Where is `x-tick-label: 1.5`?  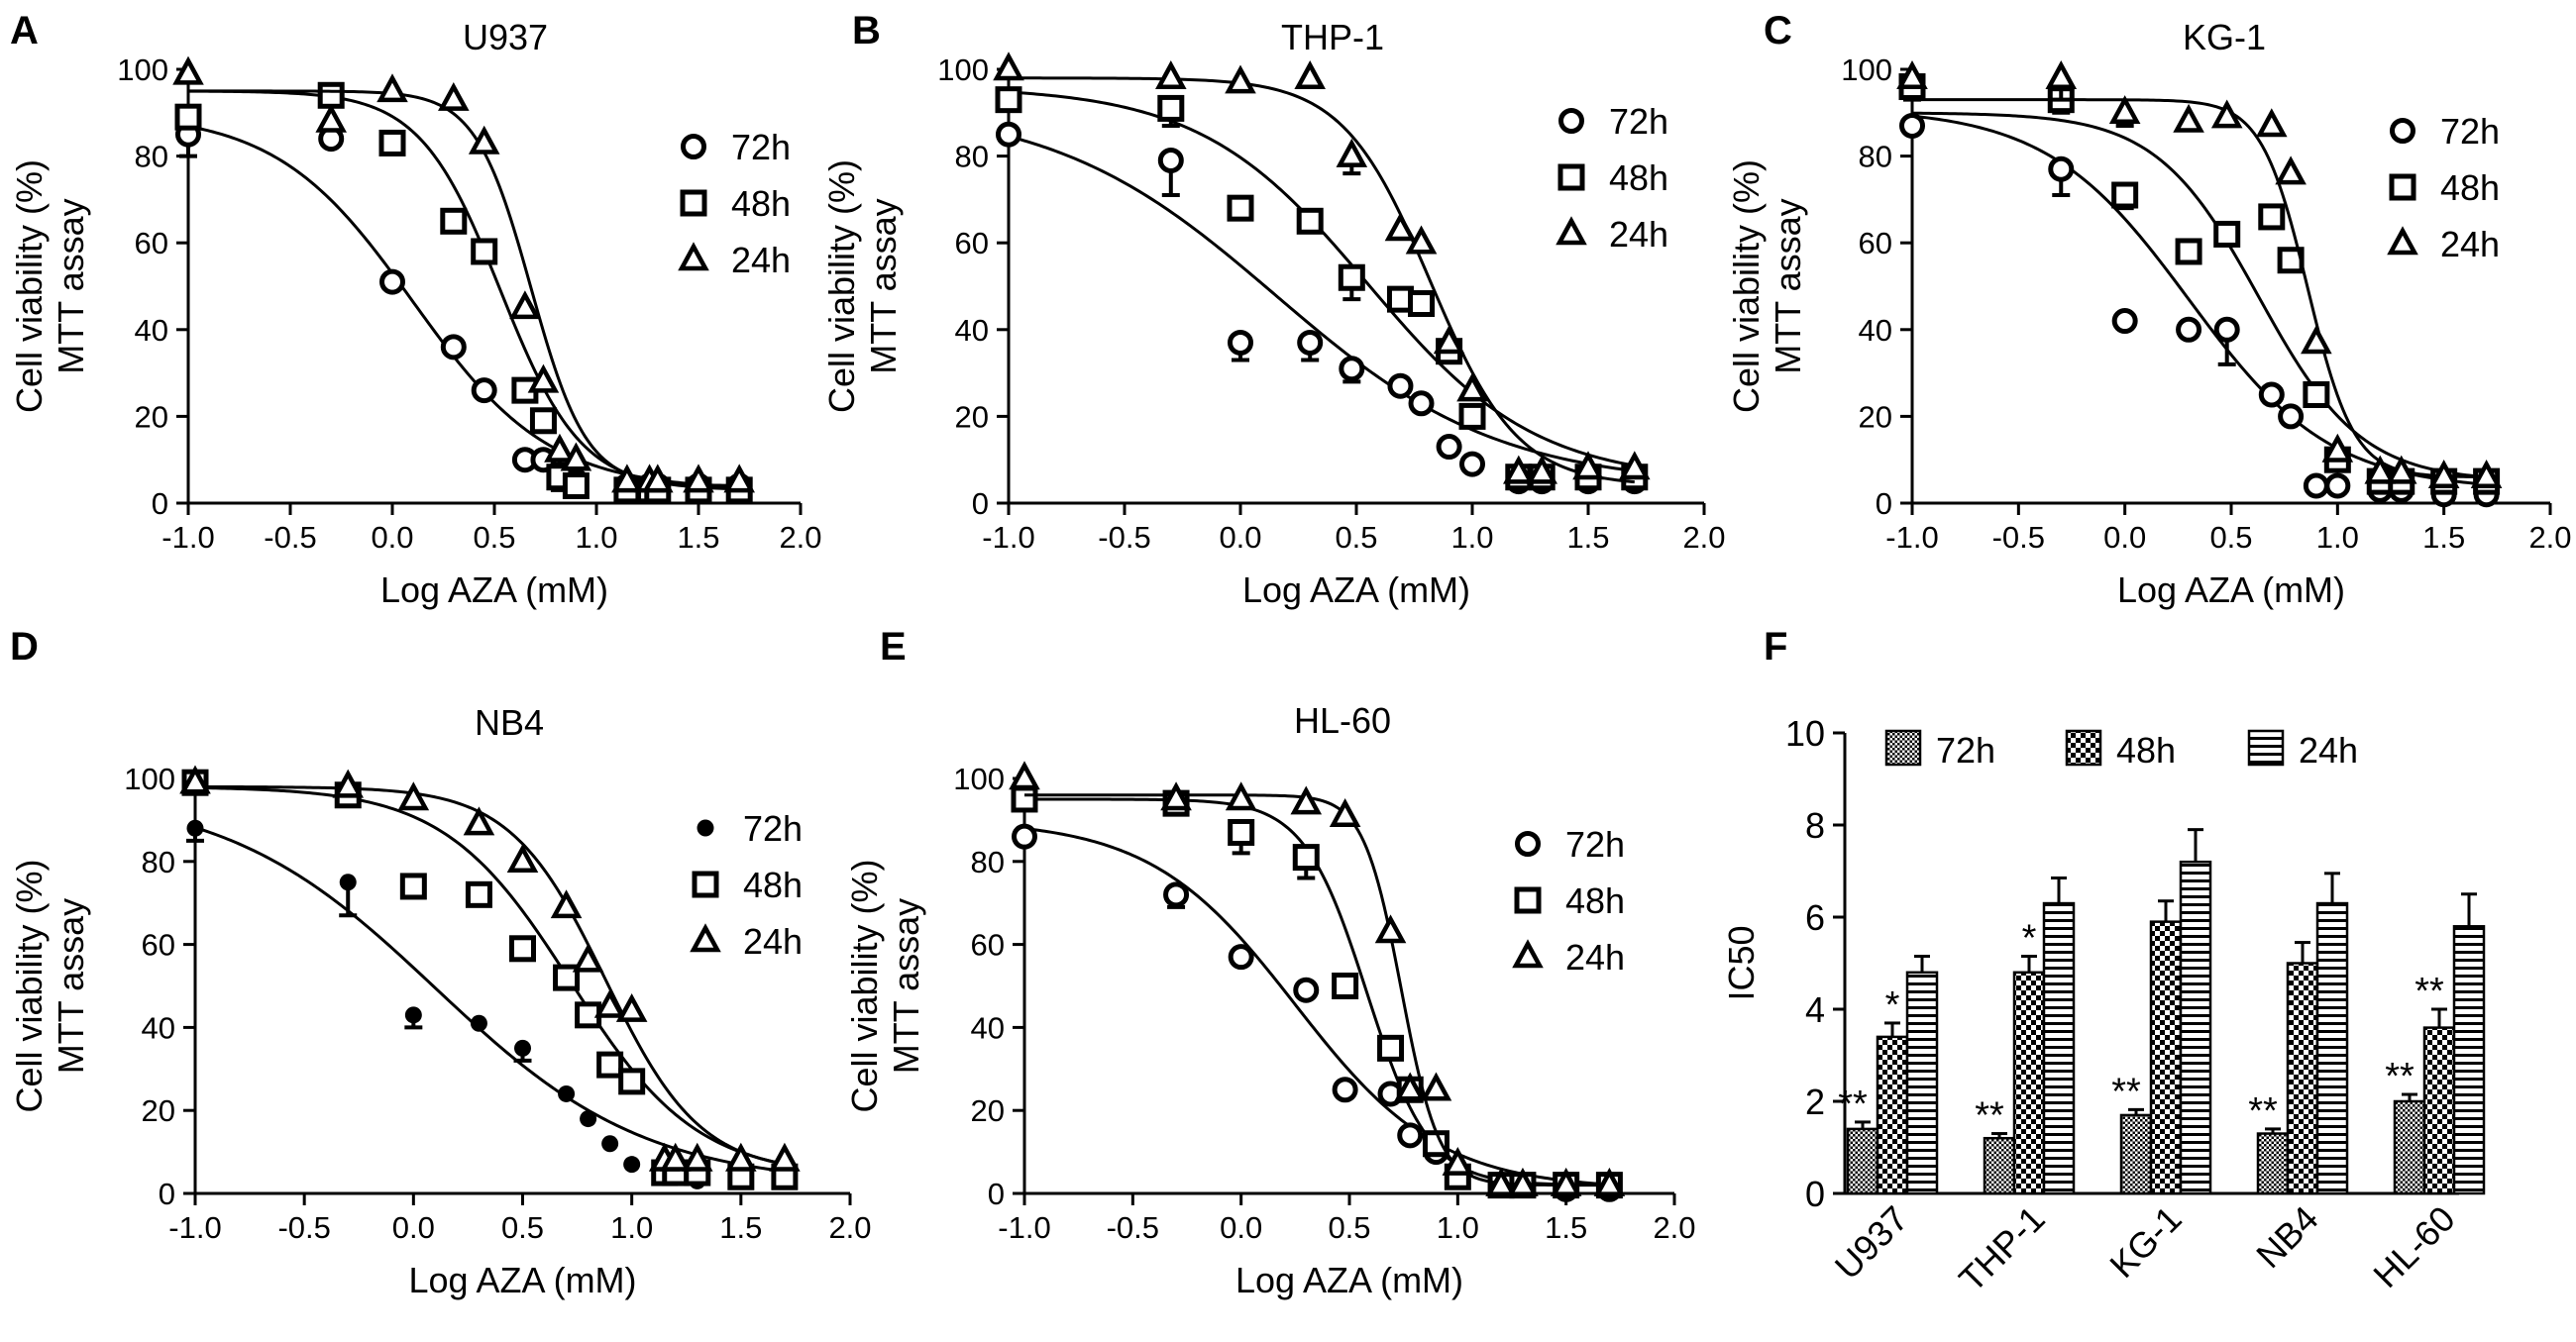
x-tick-label: 1.5 is located at coordinates (1566, 1227).